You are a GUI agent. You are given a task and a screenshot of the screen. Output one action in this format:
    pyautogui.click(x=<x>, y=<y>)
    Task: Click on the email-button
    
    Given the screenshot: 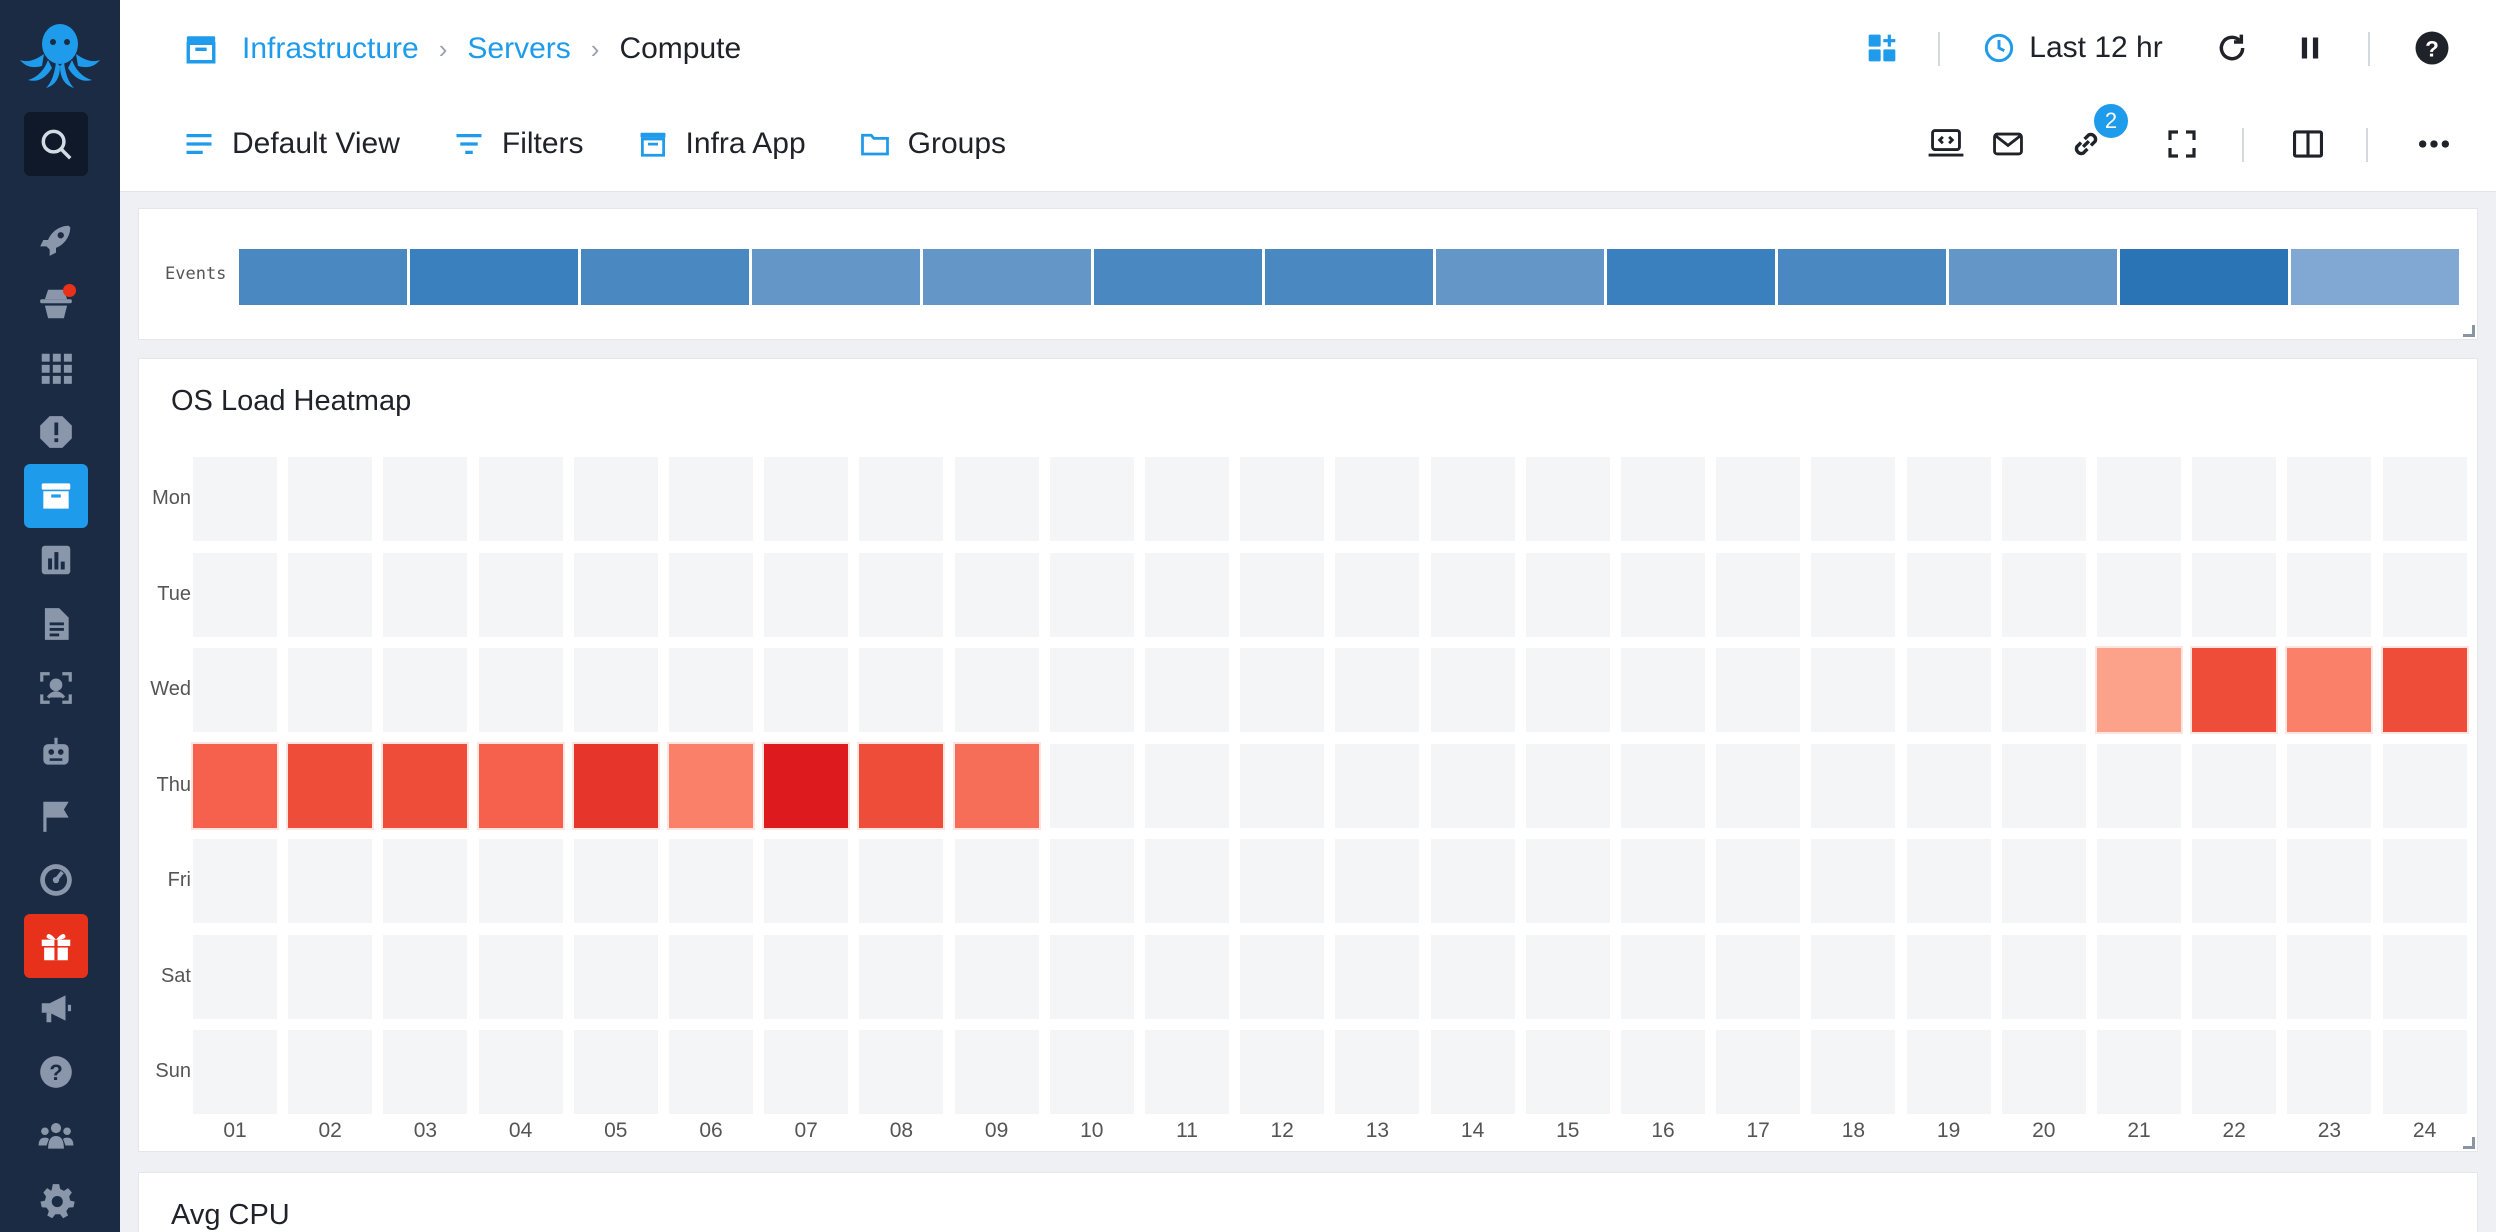 What is the action you would take?
    pyautogui.click(x=2008, y=144)
    